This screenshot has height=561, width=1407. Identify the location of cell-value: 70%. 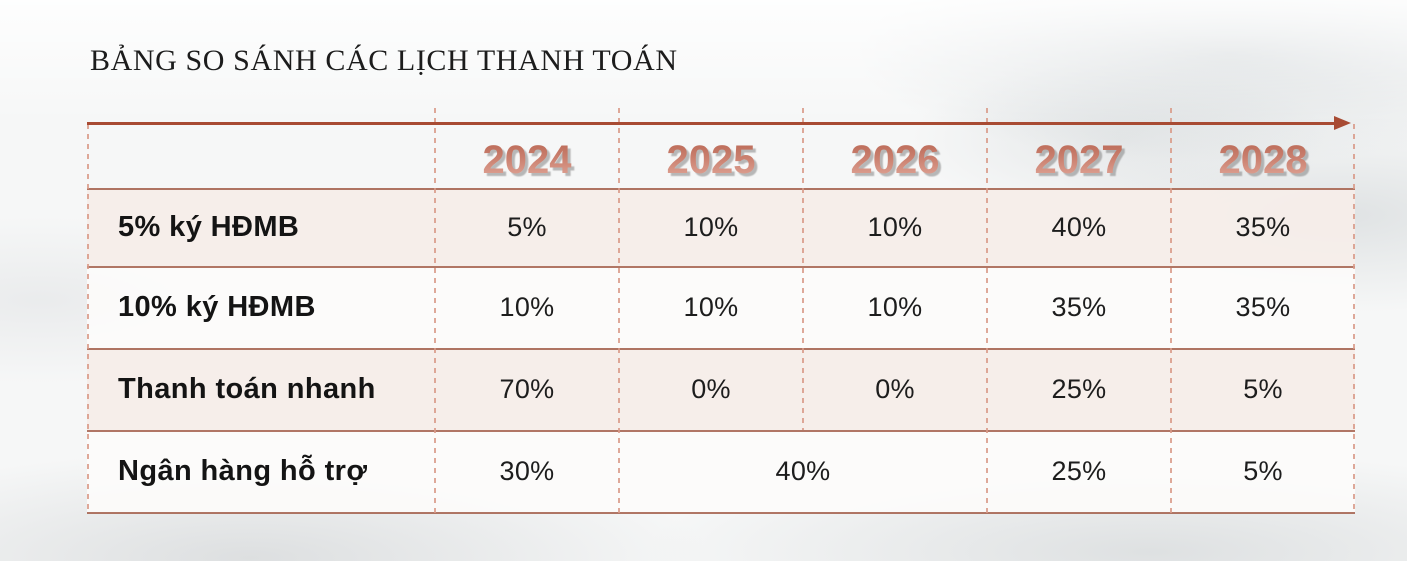
(527, 388).